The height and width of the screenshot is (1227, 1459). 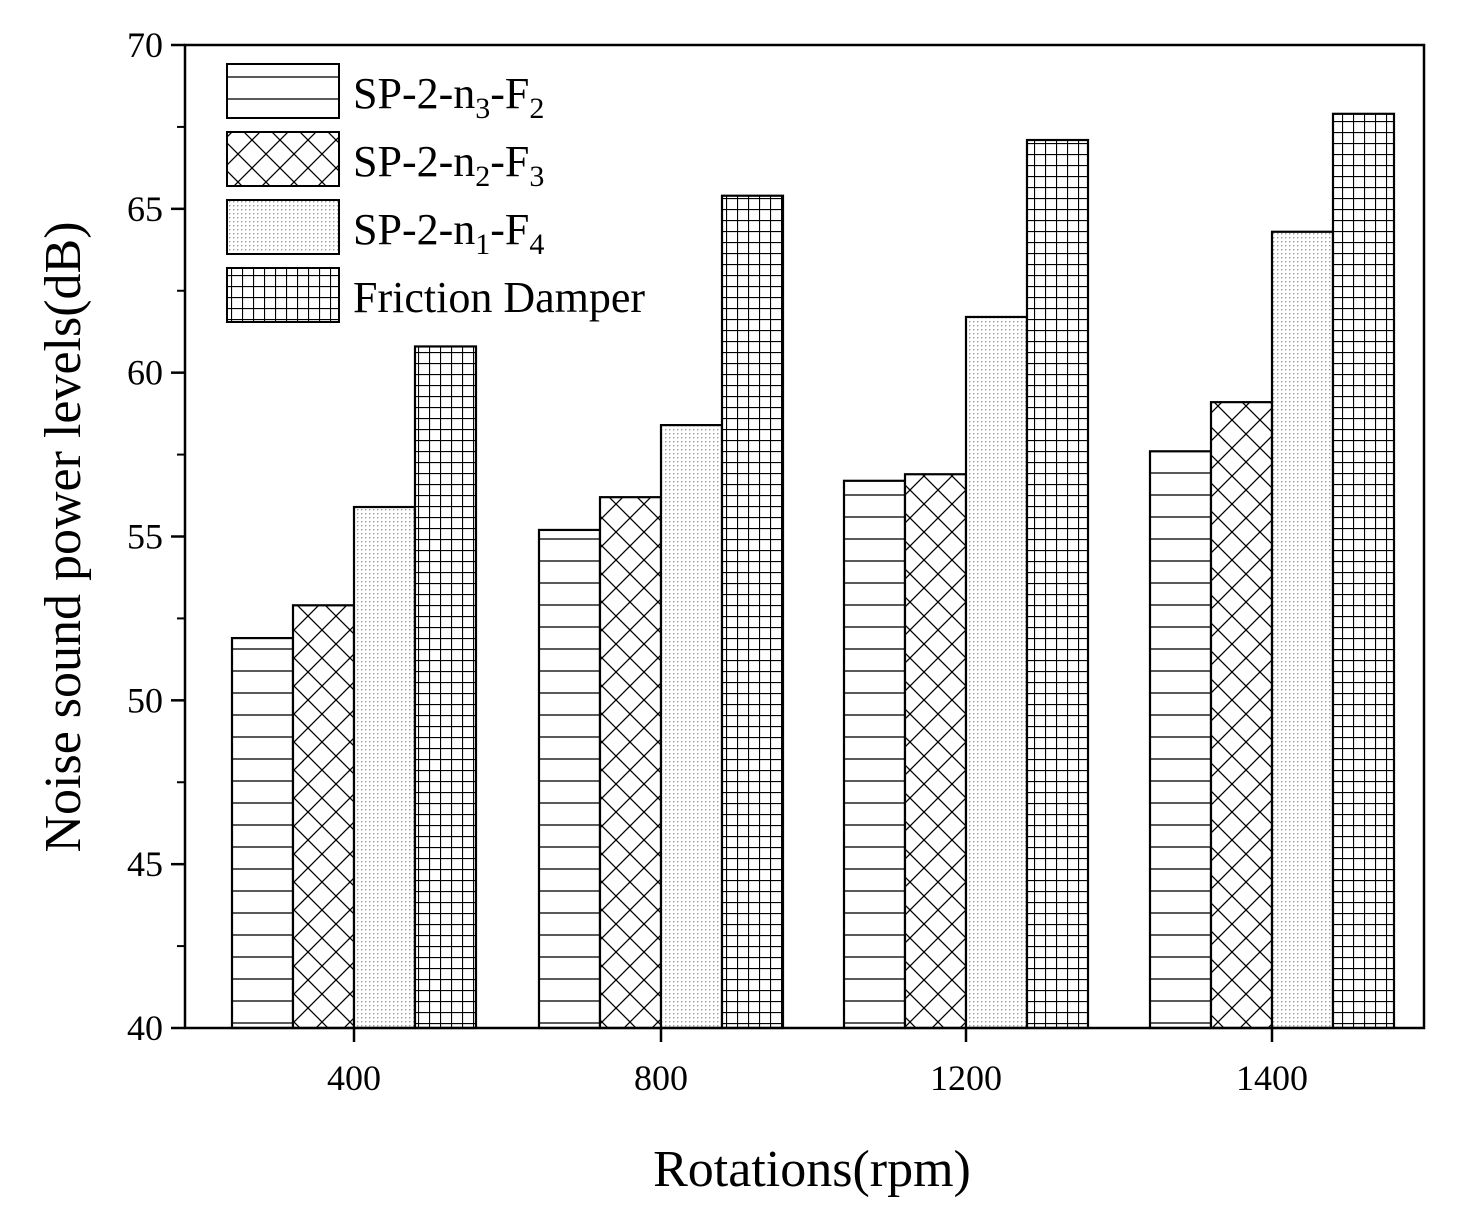 I want to click on x-axis-title: Rotations(rpm), so click(x=812, y=1169).